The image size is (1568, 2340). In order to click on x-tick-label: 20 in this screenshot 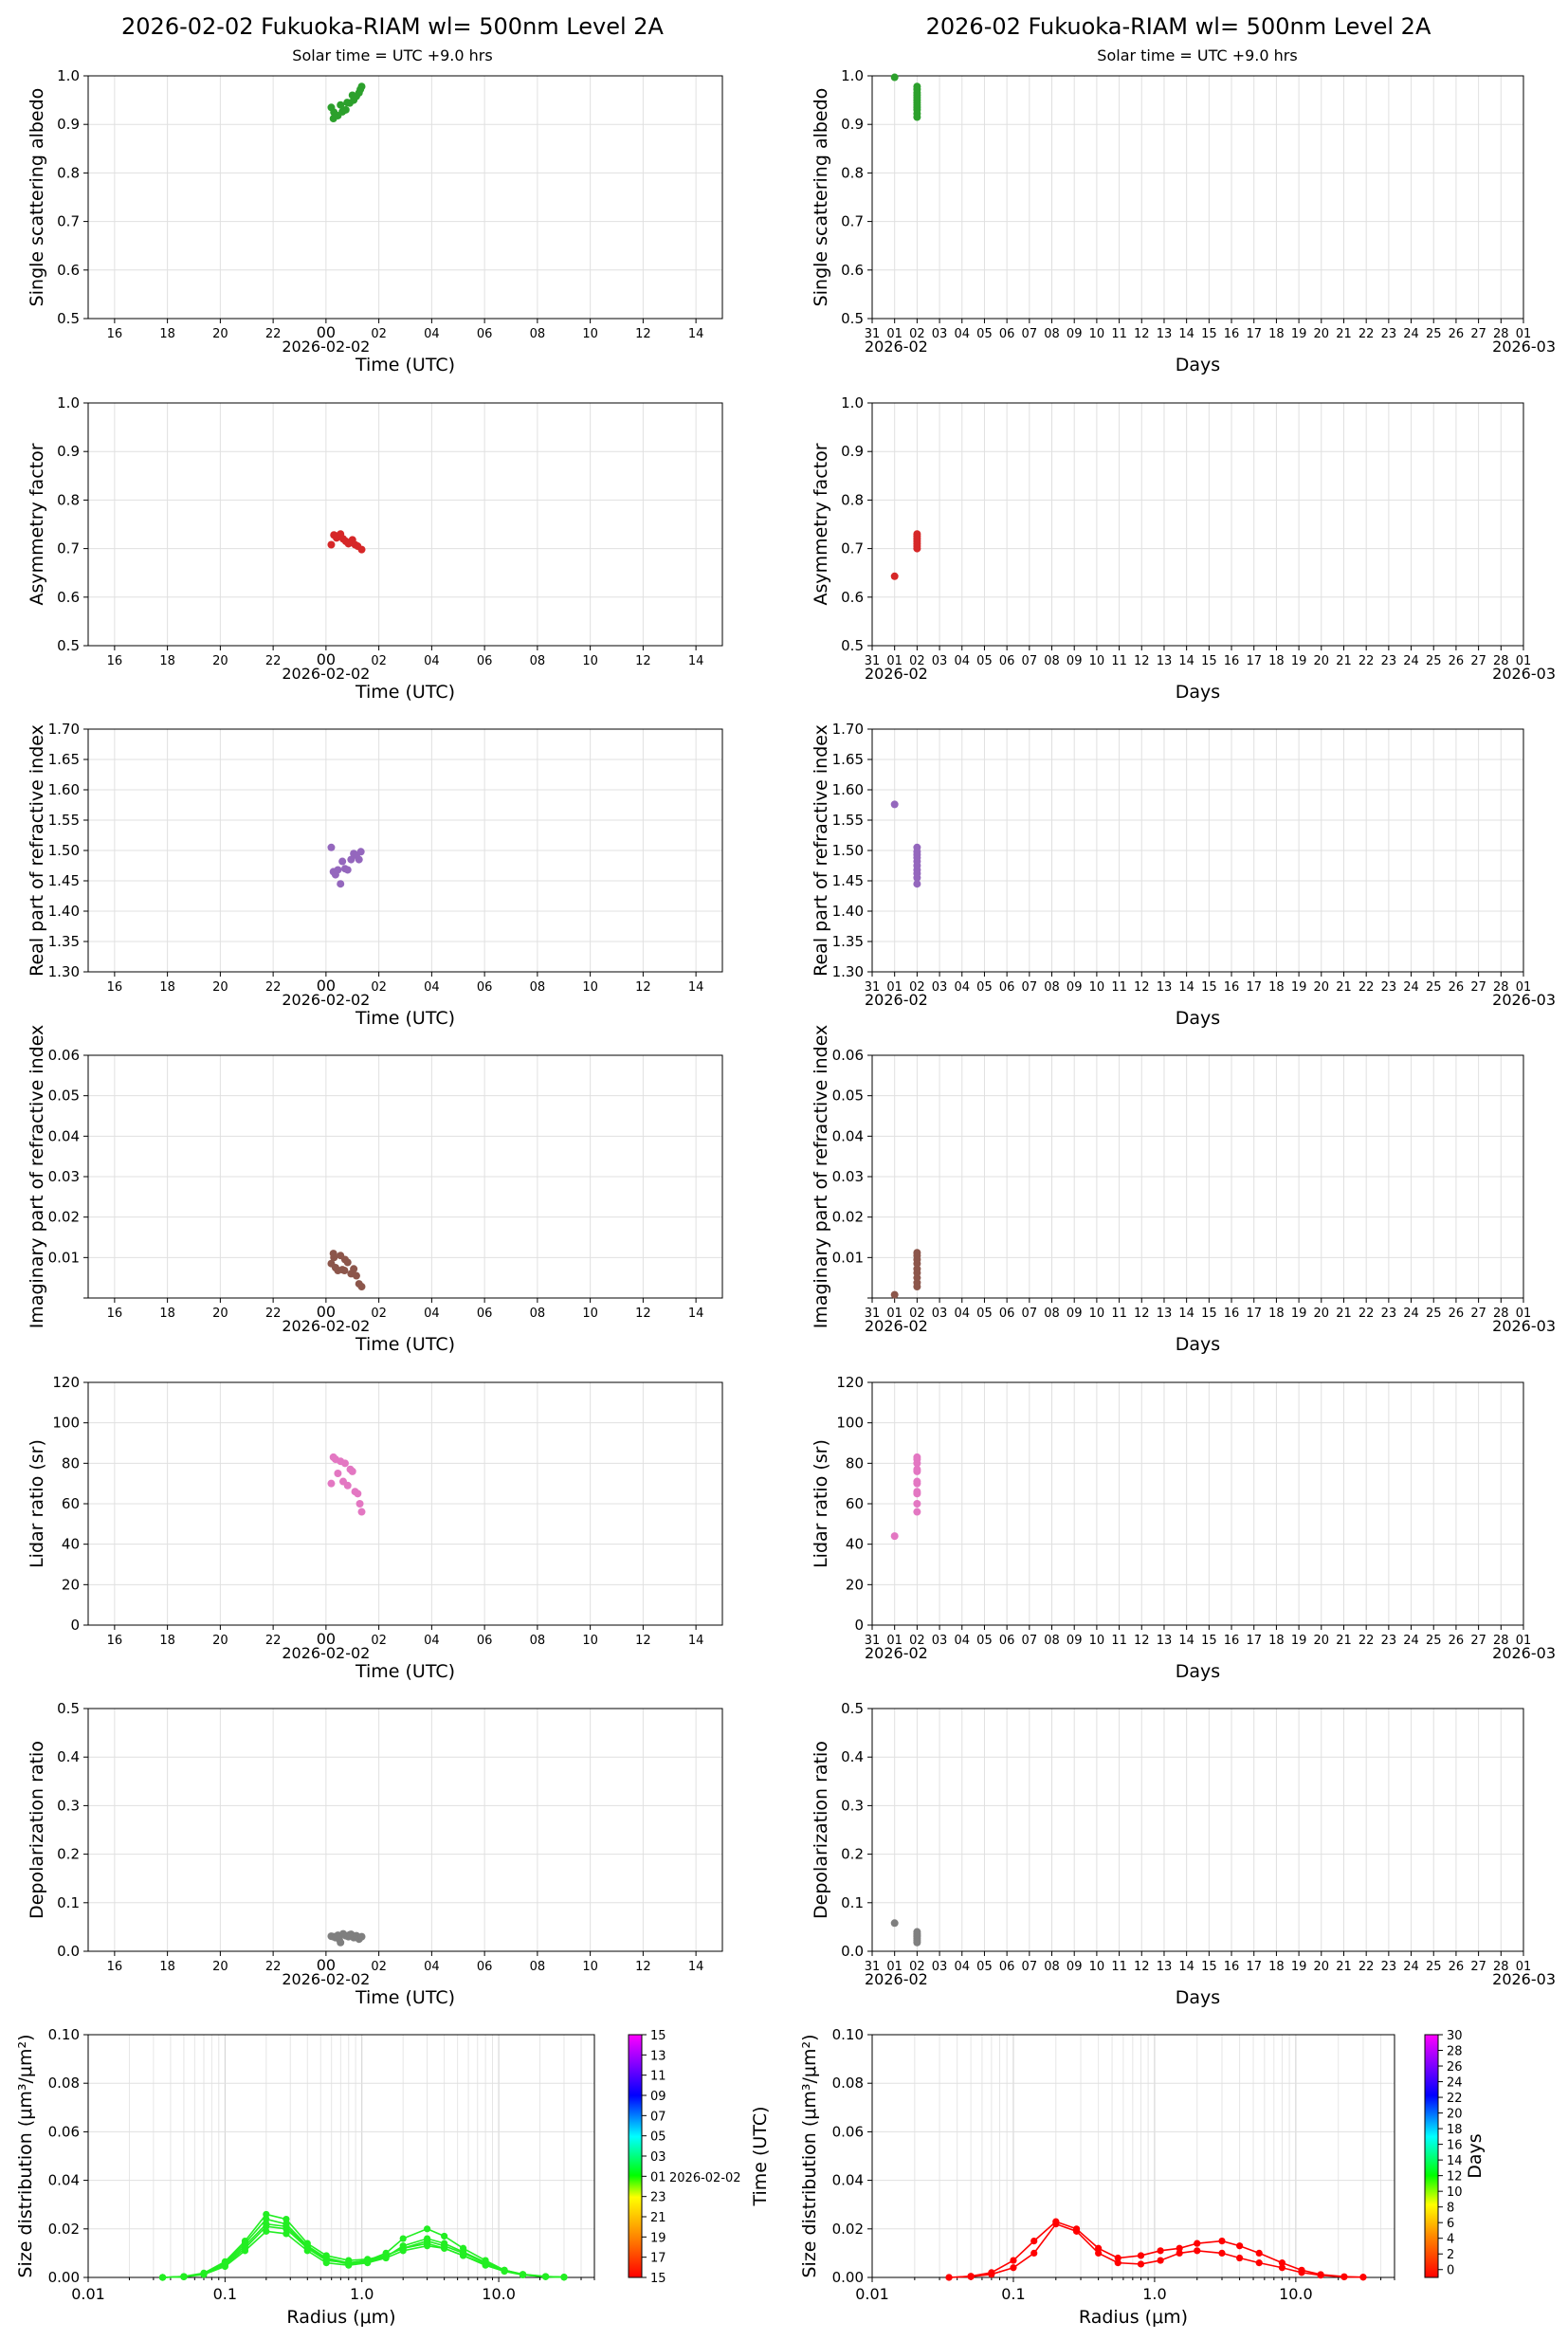, I will do `click(220, 987)`.